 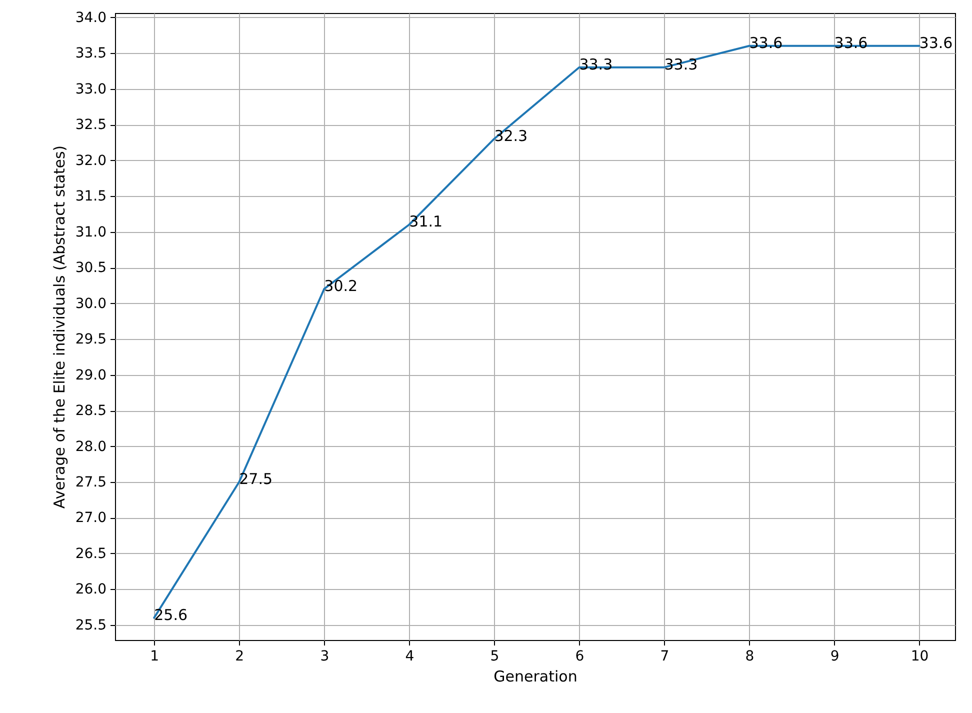 I want to click on x-tick-label: 3, so click(x=325, y=656).